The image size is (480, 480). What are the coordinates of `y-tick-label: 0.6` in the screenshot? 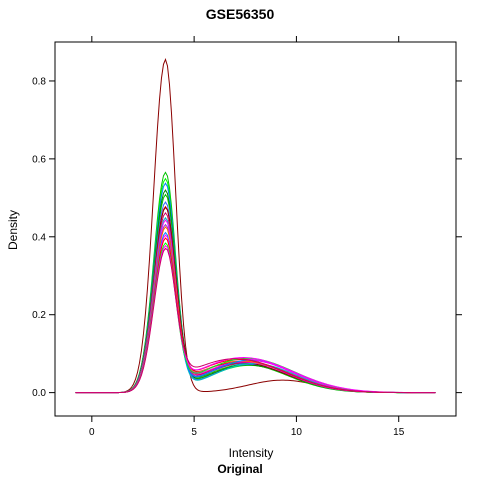 It's located at (39, 159).